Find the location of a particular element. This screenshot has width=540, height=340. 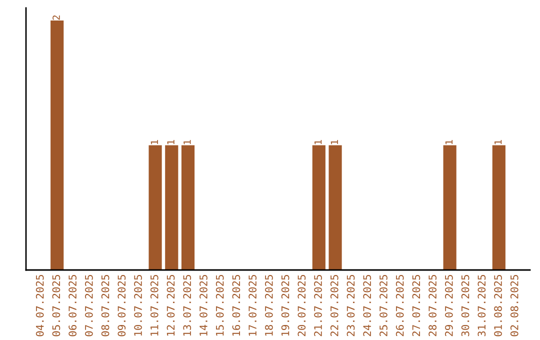

x-tick-label: 17.07.2025 is located at coordinates (252, 305).